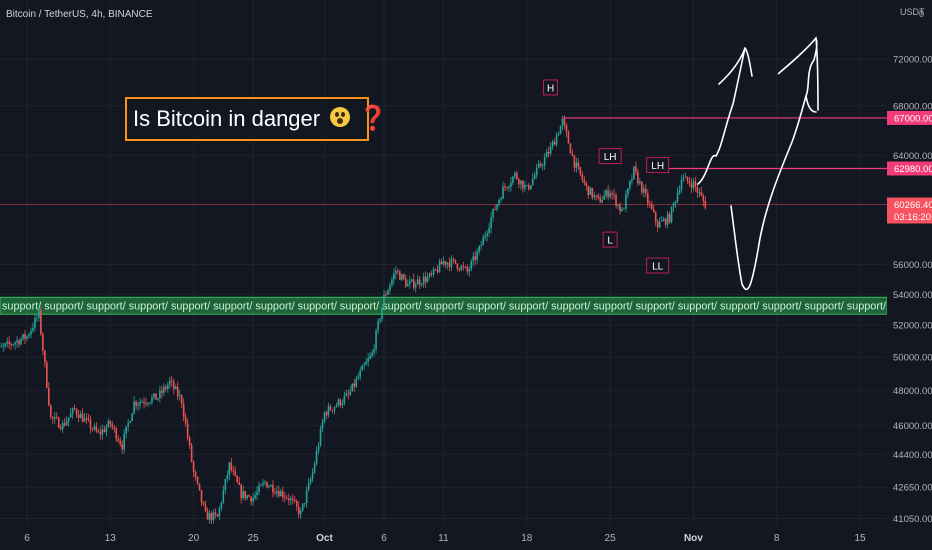 The width and height of the screenshot is (932, 550). I want to click on structure-label-l: L, so click(610, 241).